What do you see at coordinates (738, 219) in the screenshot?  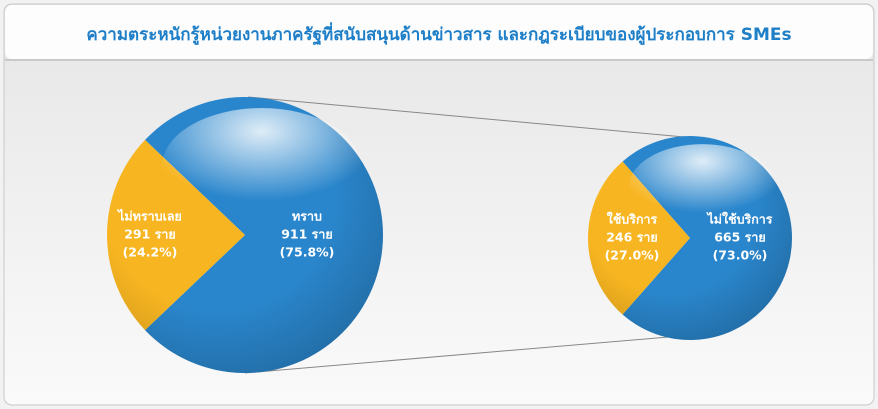 I see `slice-label: ไม่ใช้บริการ` at bounding box center [738, 219].